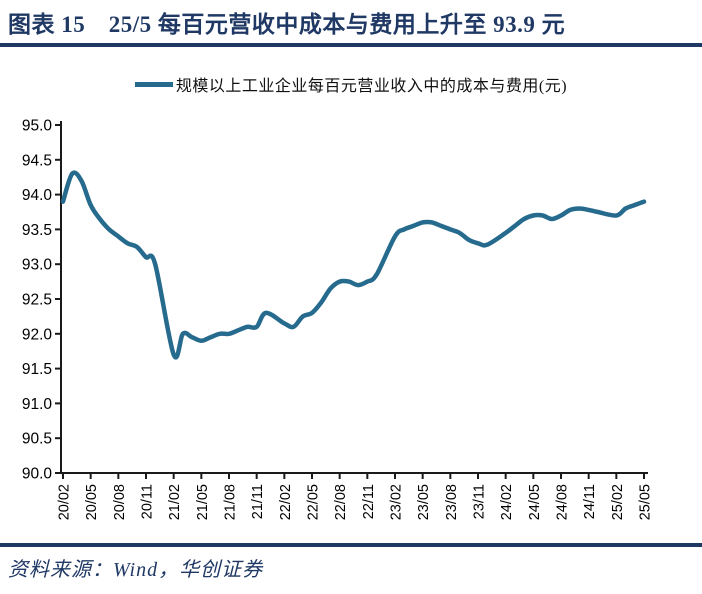  Describe the element at coordinates (397, 502) in the screenshot. I see `x-tick-label: 23/02` at that location.